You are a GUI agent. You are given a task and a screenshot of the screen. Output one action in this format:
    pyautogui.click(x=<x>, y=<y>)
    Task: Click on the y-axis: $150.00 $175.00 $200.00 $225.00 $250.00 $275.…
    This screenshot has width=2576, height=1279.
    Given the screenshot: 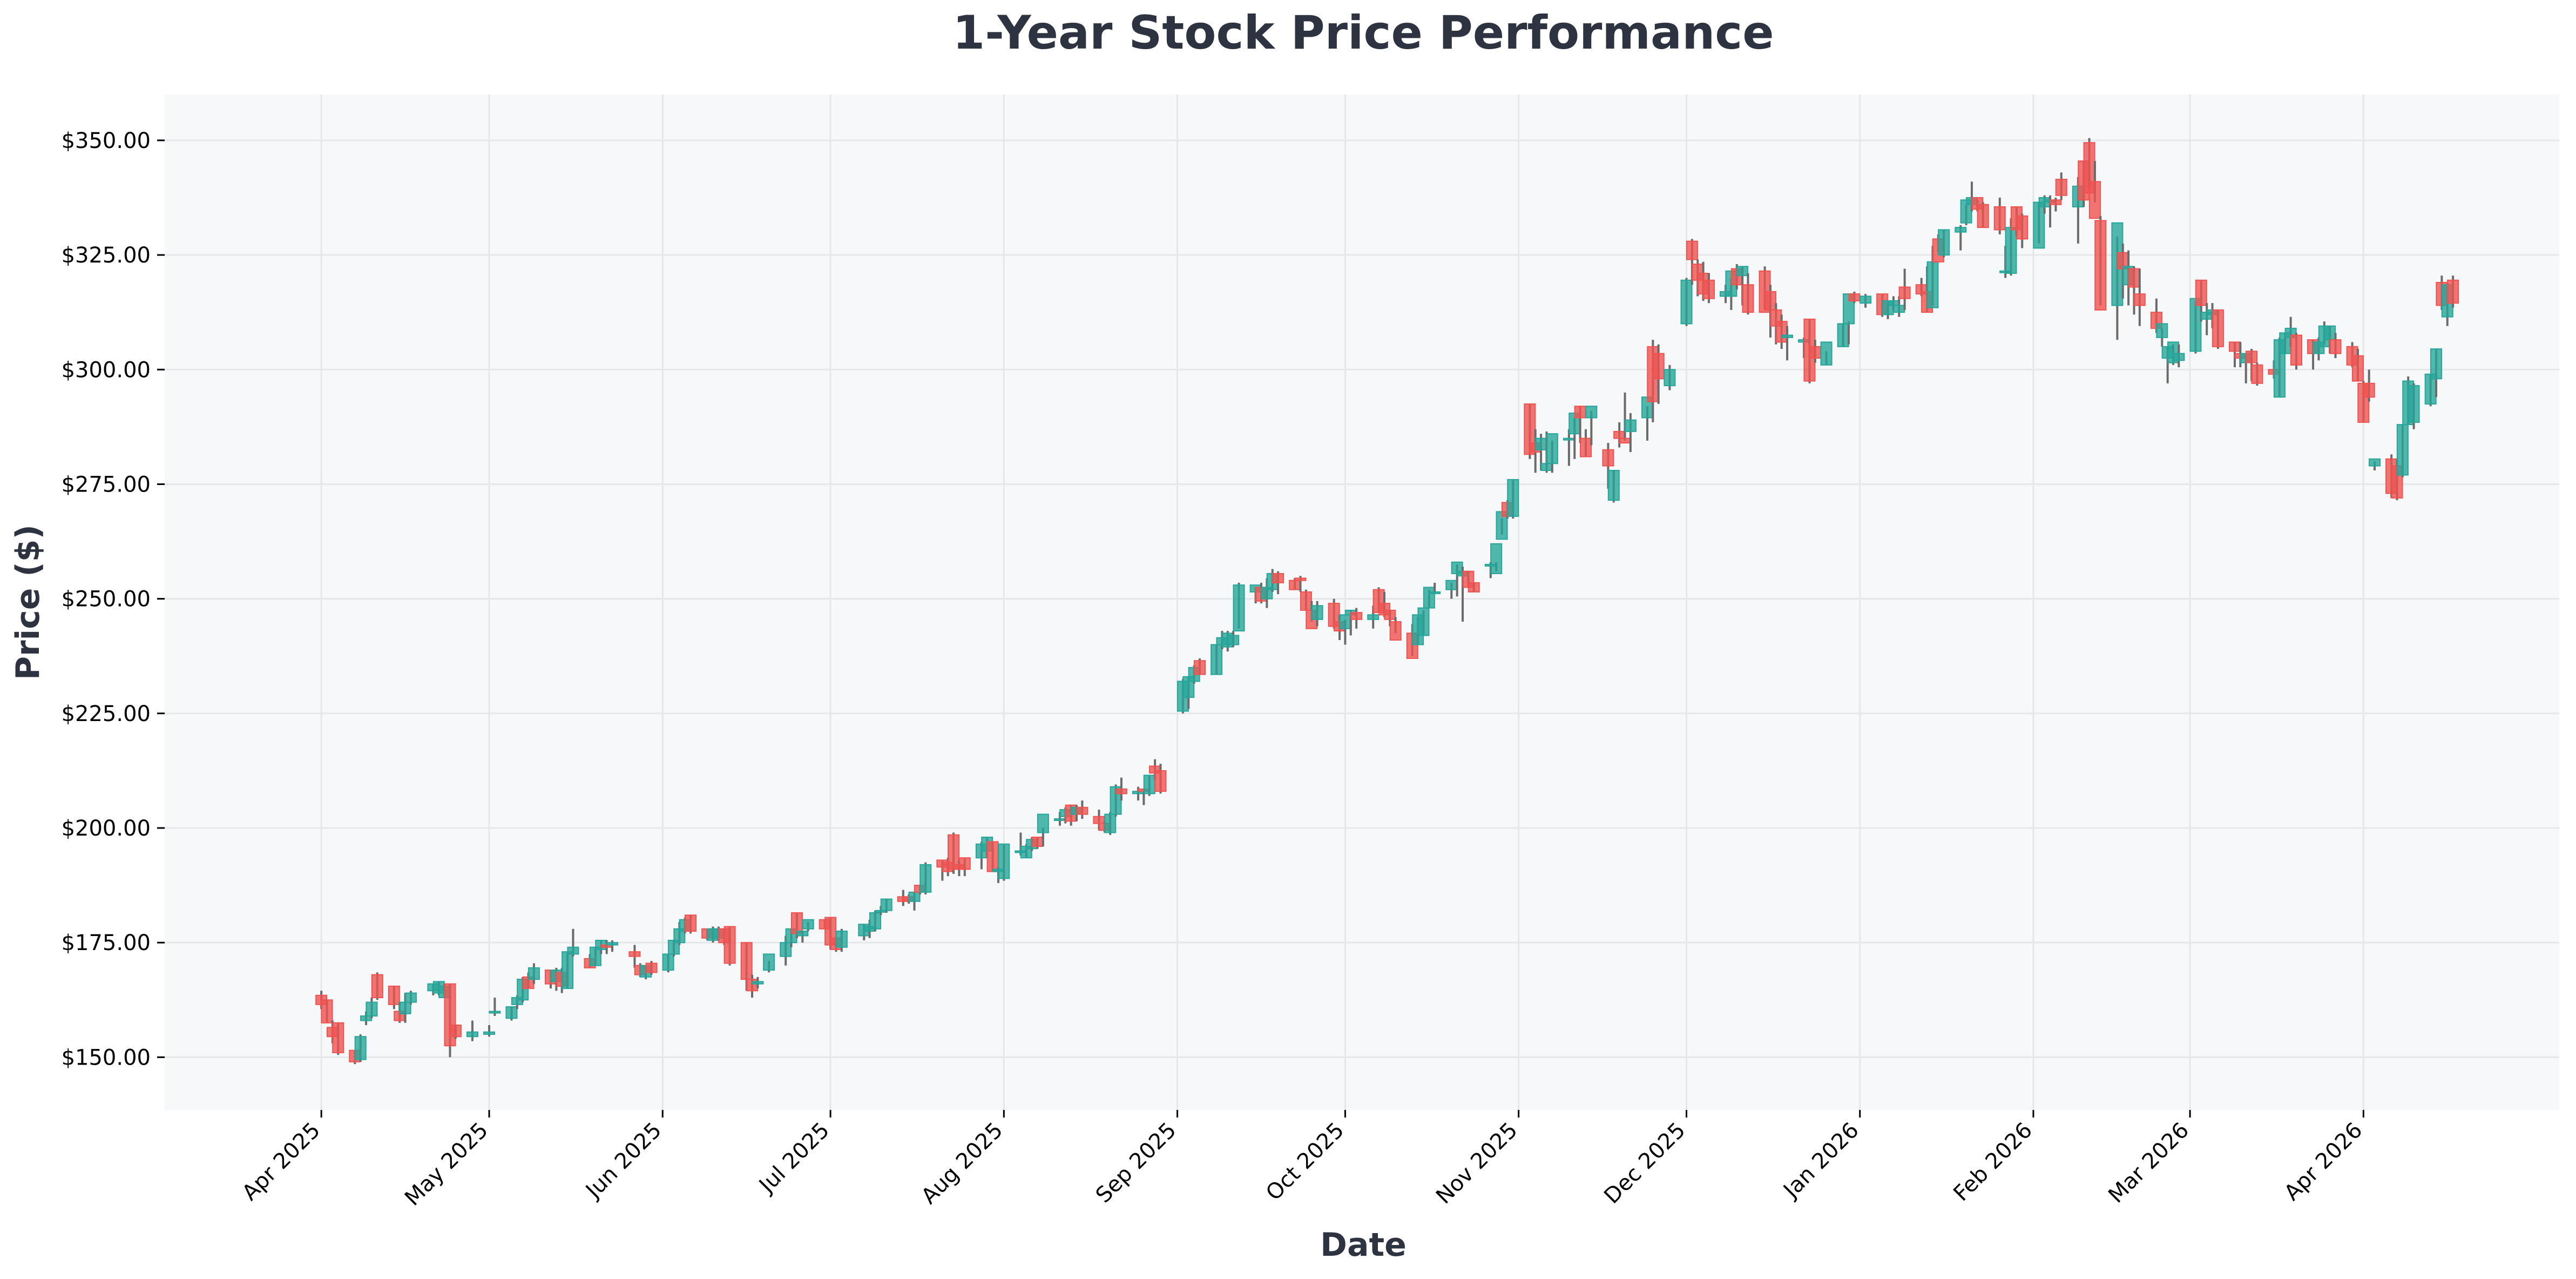 What is the action you would take?
    pyautogui.click(x=113, y=599)
    